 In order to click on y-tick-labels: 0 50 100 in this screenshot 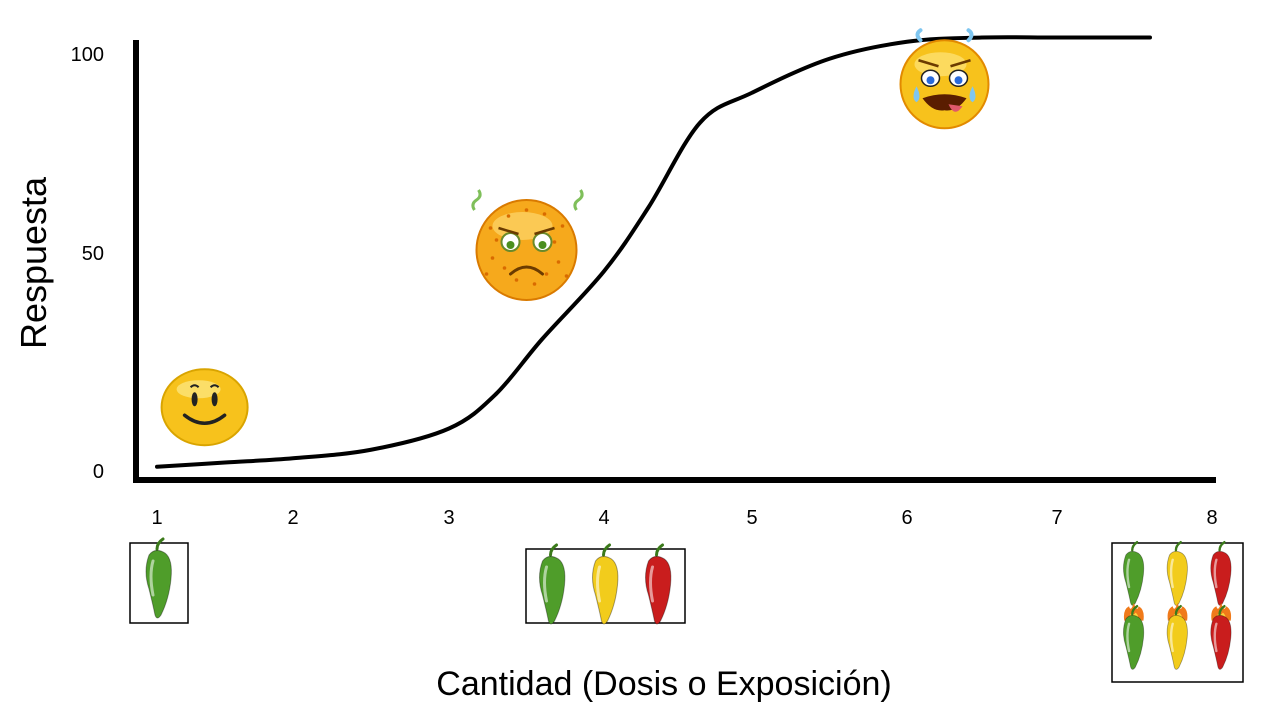, I will do `click(87, 263)`.